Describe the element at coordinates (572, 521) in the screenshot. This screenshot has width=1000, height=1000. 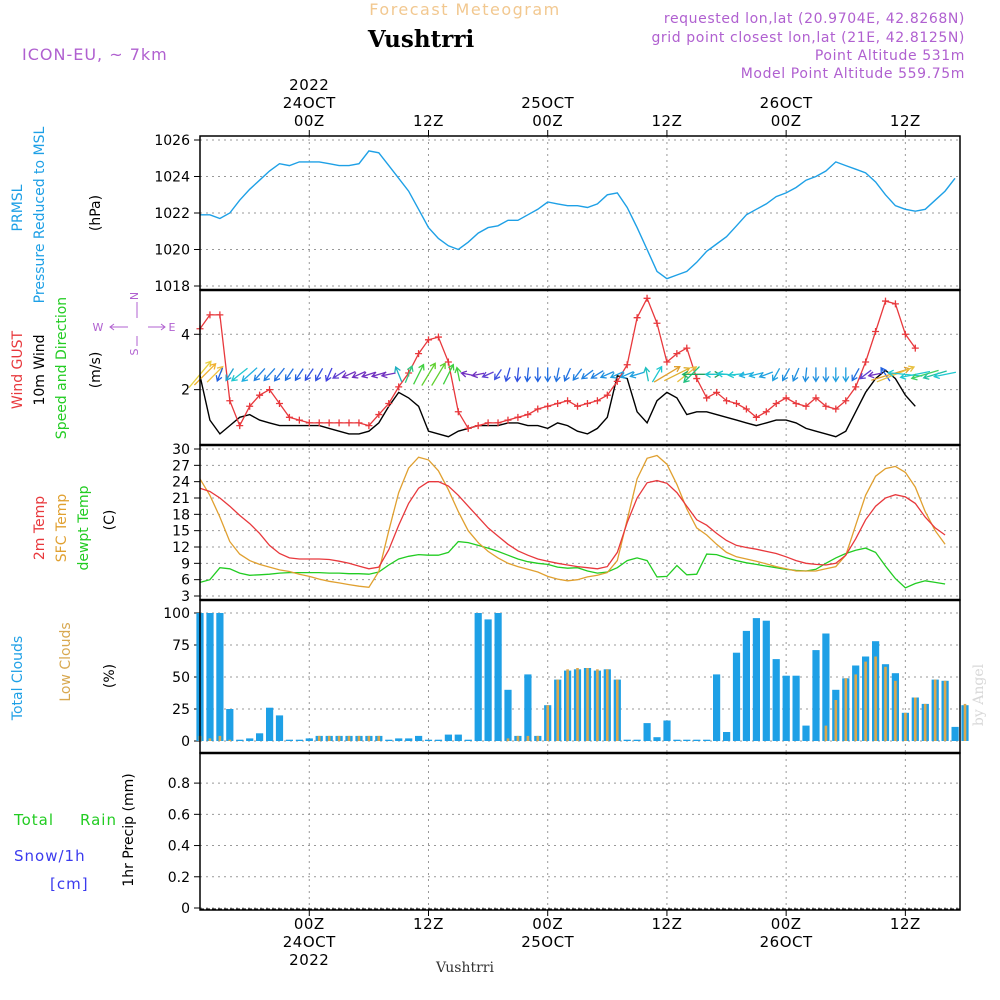
I see `sfc-temp-line` at that location.